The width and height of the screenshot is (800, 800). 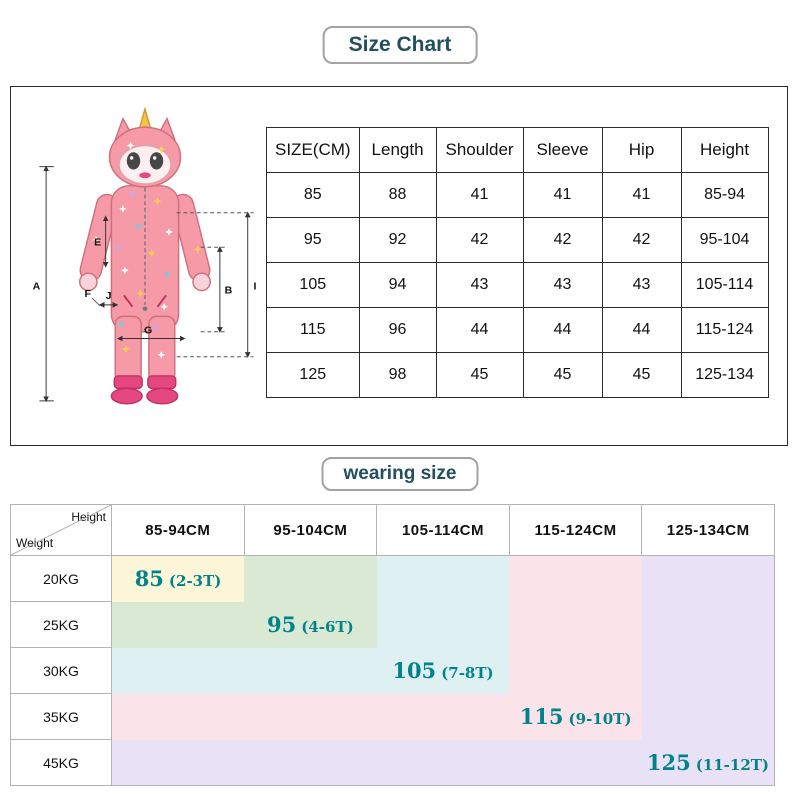 I want to click on recommended-size-label: 125 (11-12T), so click(x=708, y=762).